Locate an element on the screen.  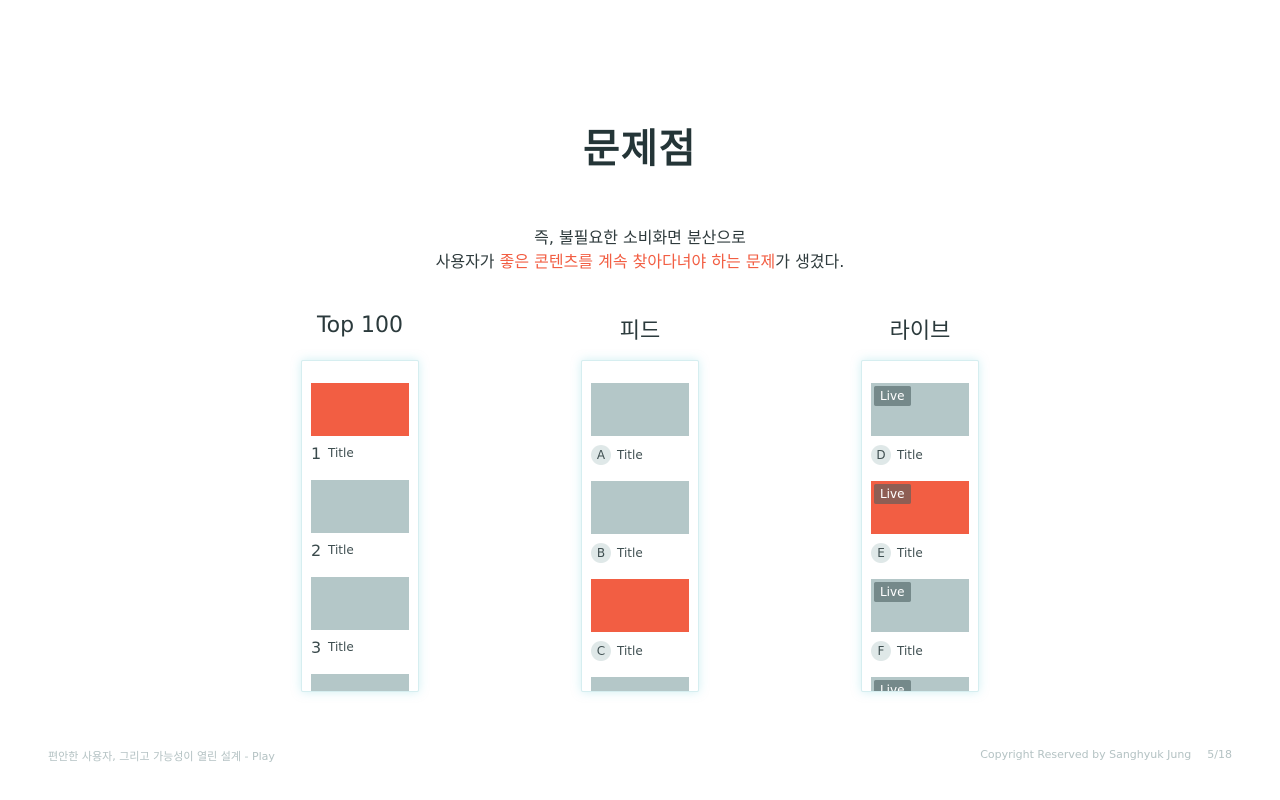
list-item: C Title is located at coordinates (617, 651).